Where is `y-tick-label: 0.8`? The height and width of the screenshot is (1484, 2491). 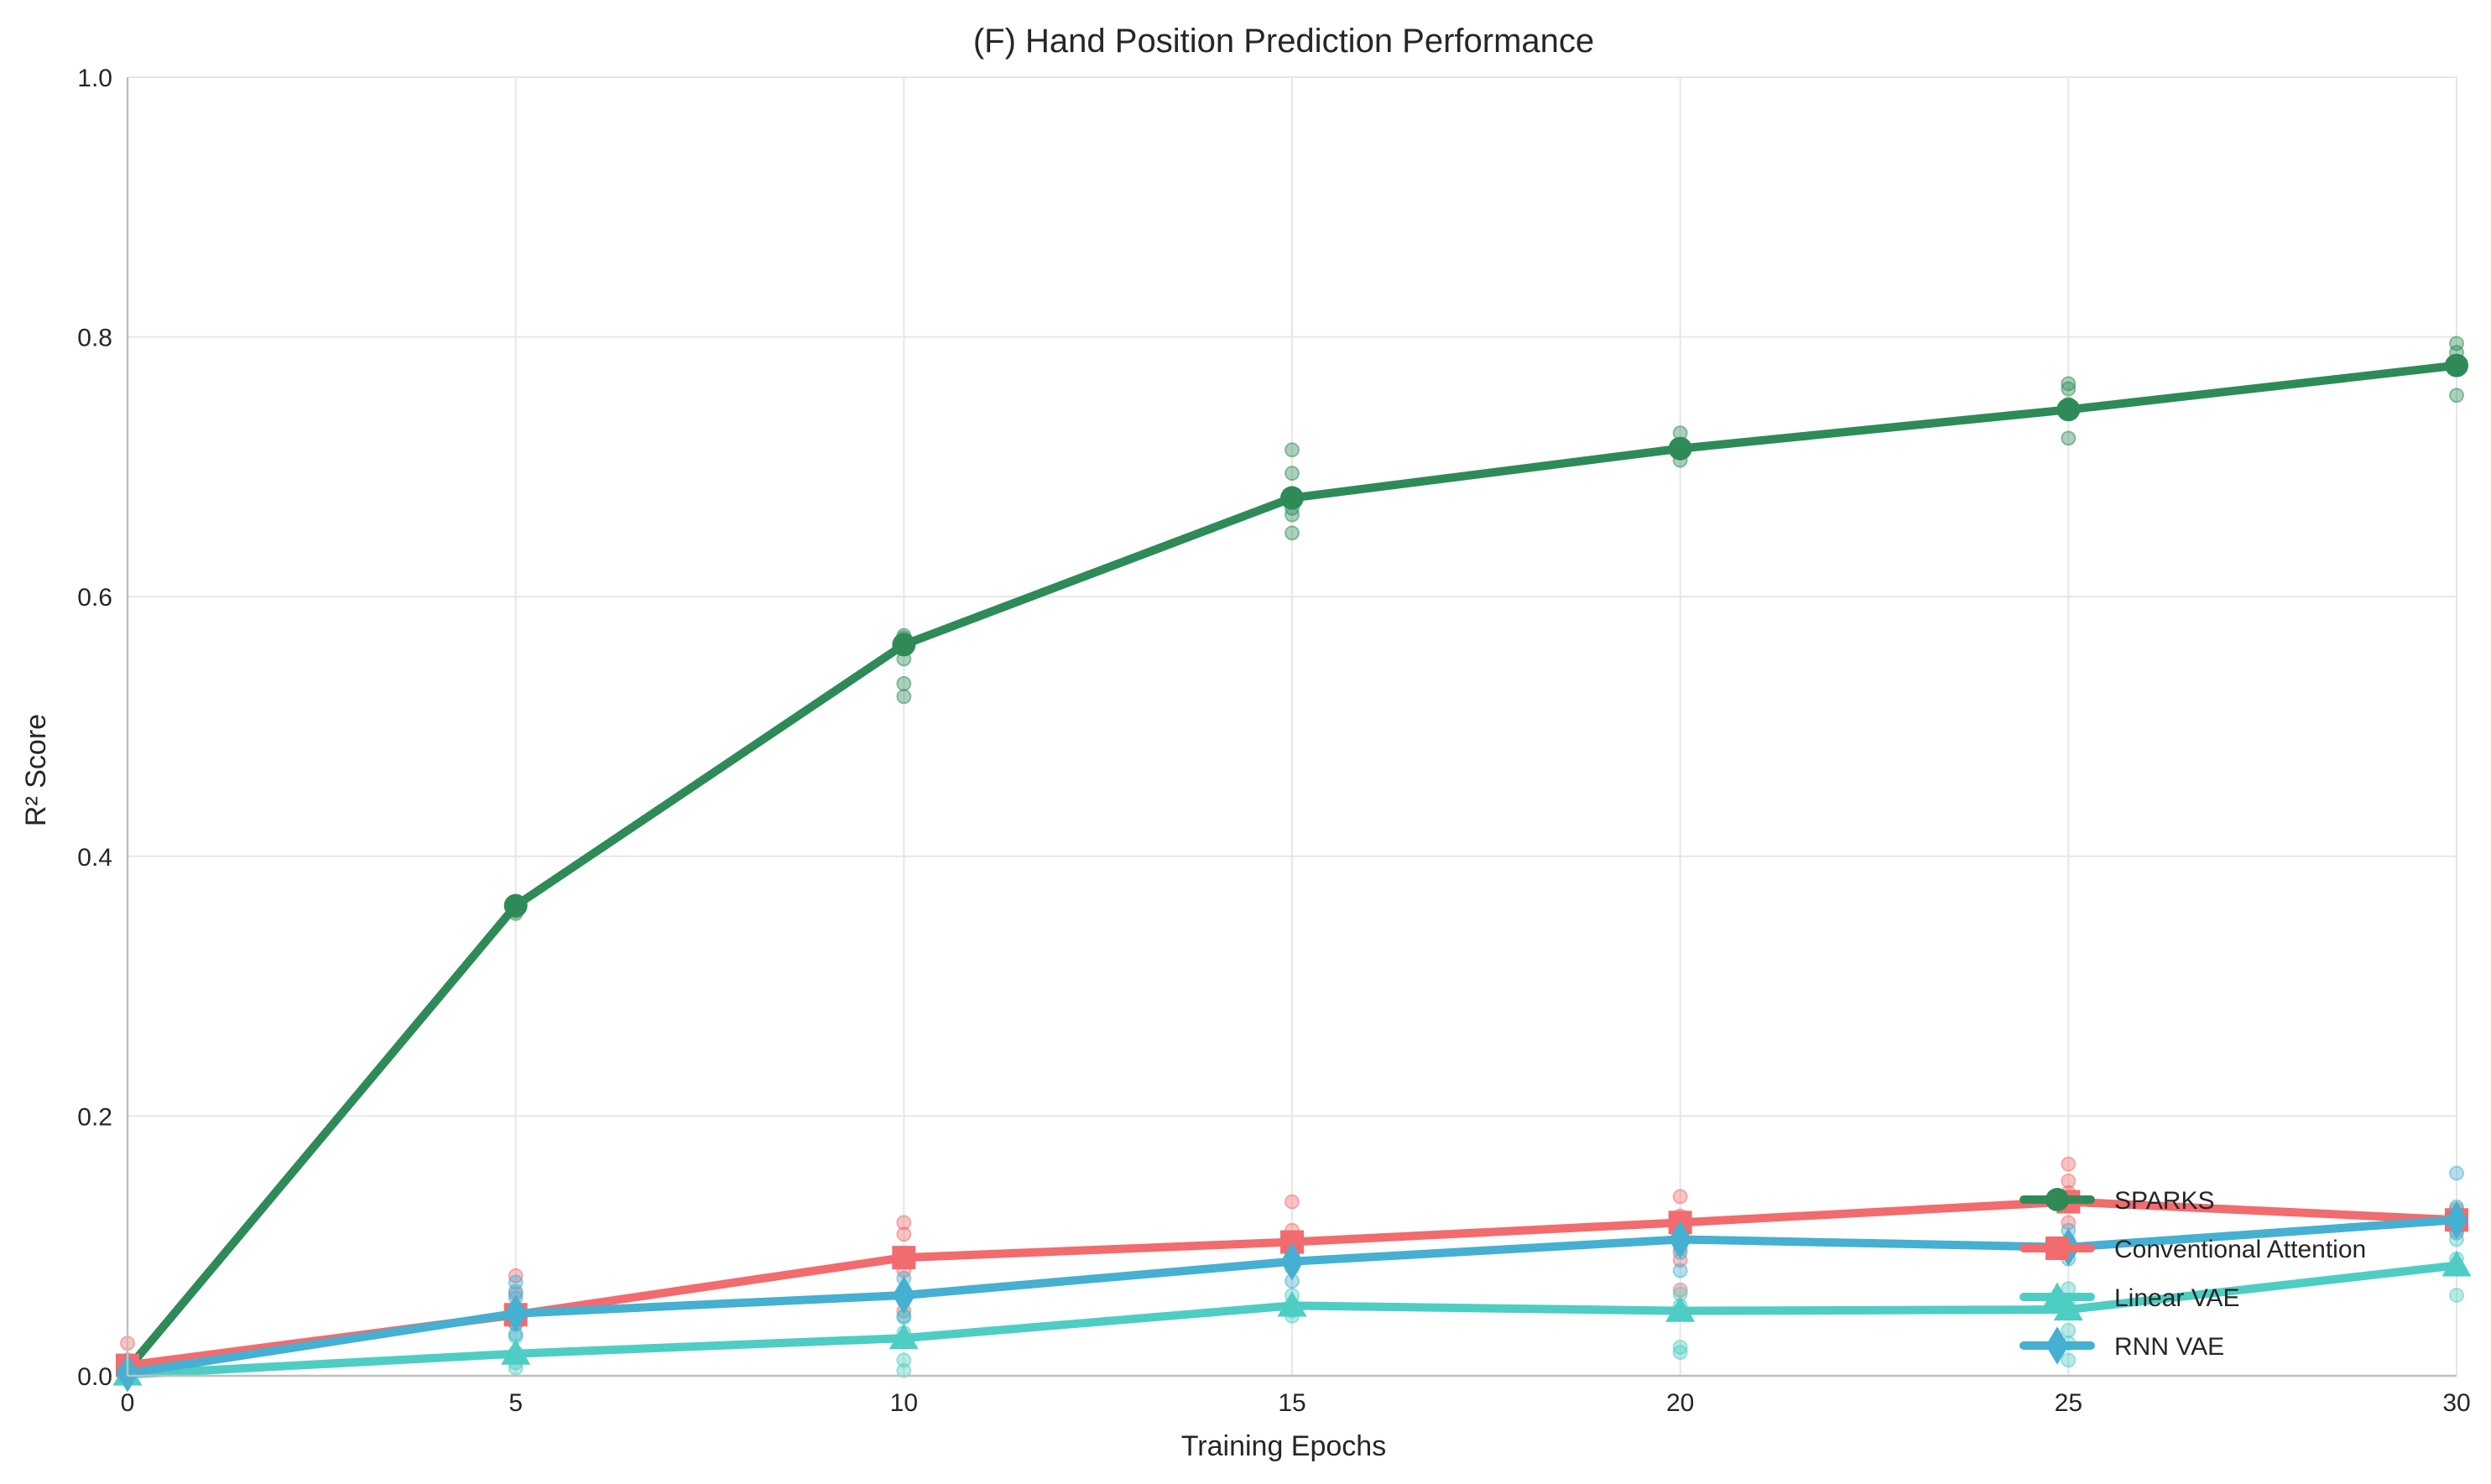 y-tick-label: 0.8 is located at coordinates (94, 338).